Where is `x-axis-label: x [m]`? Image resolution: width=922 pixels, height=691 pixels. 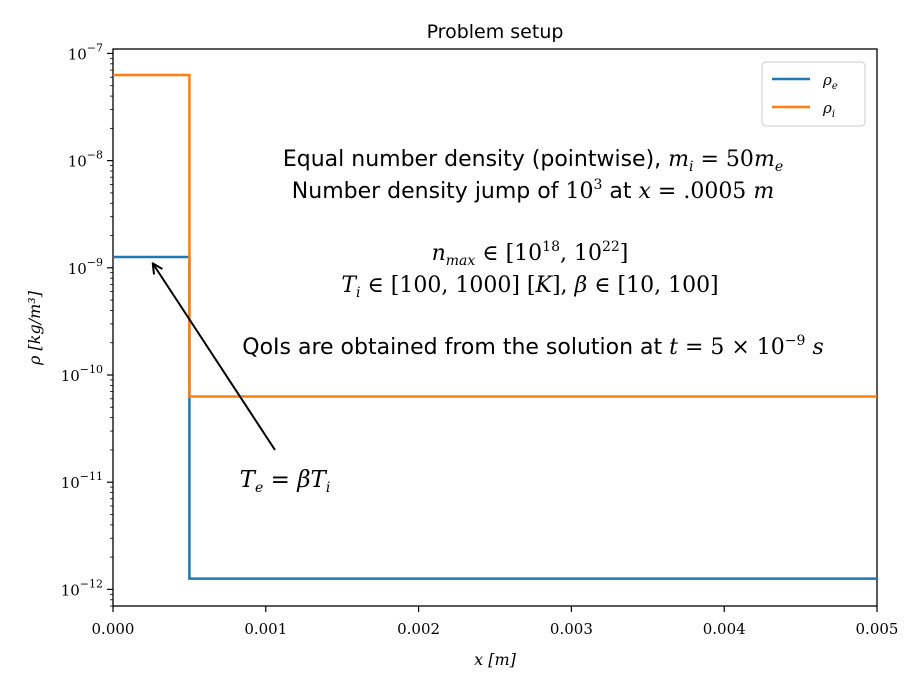
x-axis-label: x [m] is located at coordinates (495, 659).